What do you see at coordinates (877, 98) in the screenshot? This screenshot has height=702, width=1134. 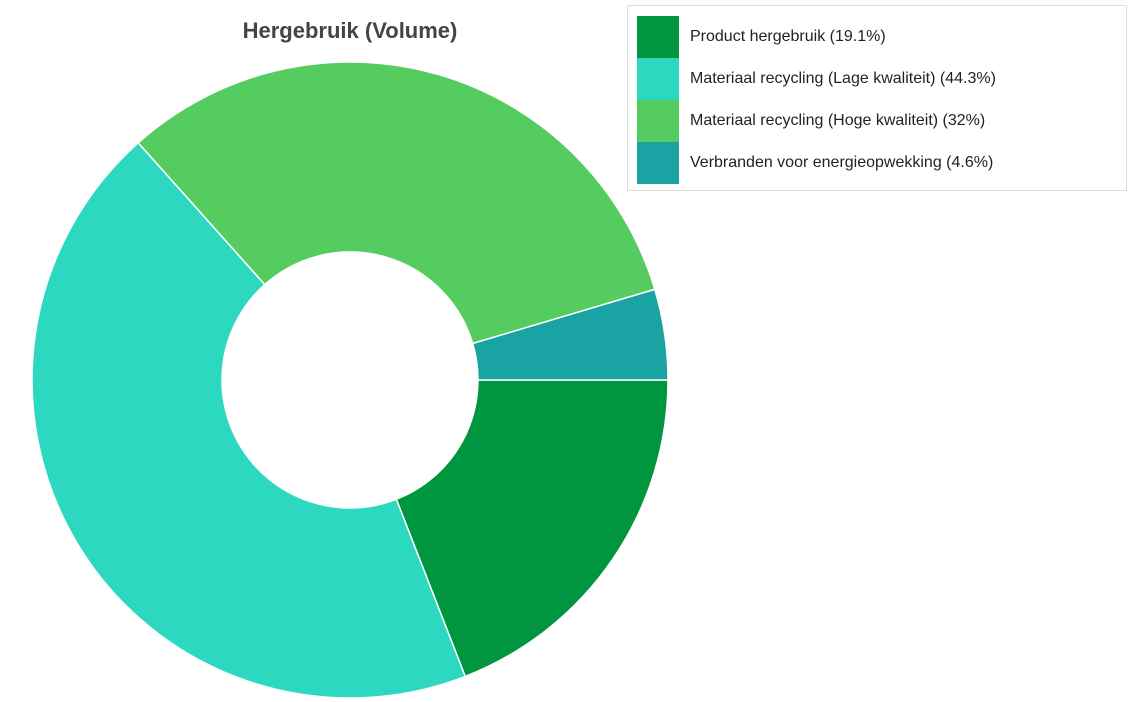 I see `legend-box` at bounding box center [877, 98].